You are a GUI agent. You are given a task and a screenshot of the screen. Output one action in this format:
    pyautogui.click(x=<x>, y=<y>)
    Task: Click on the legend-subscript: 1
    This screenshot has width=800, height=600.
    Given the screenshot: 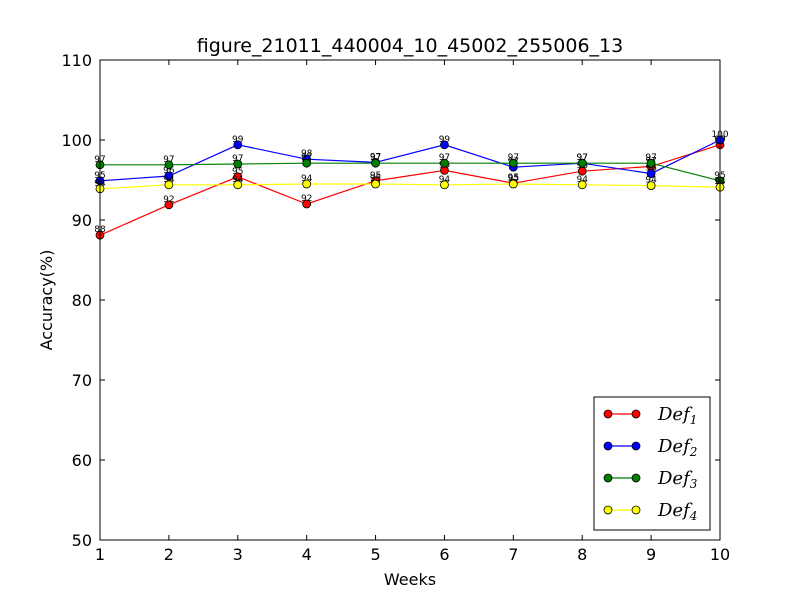 What is the action you would take?
    pyautogui.click(x=694, y=420)
    